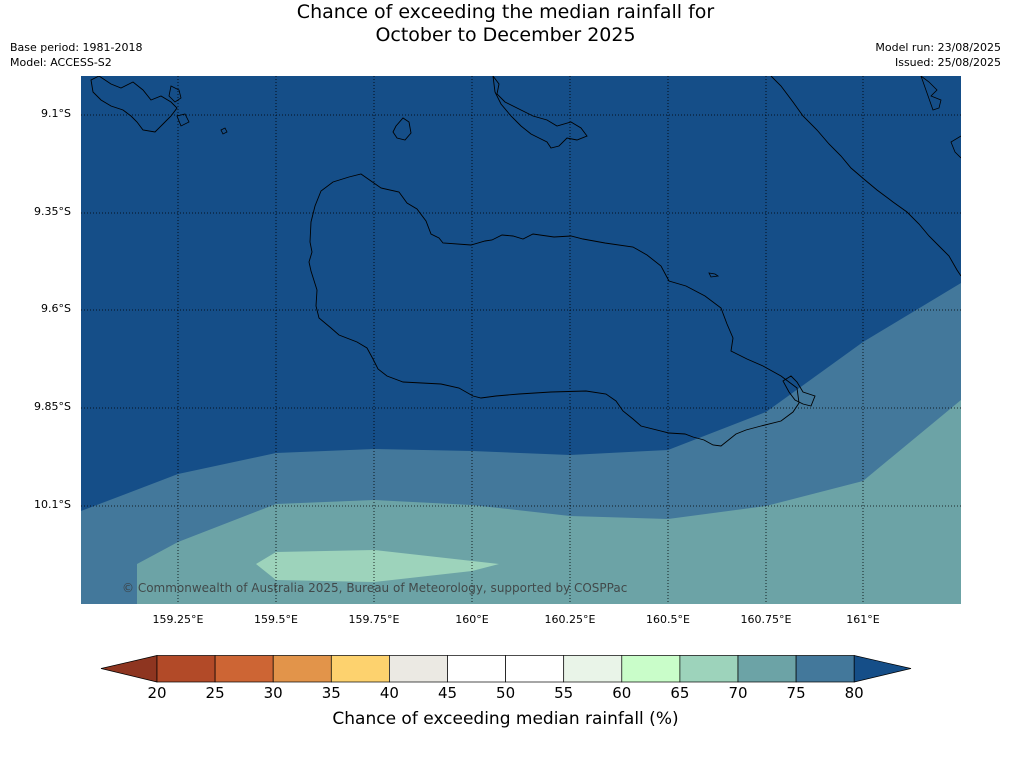  I want to click on latitude-label: 9.1°S, so click(56, 113).